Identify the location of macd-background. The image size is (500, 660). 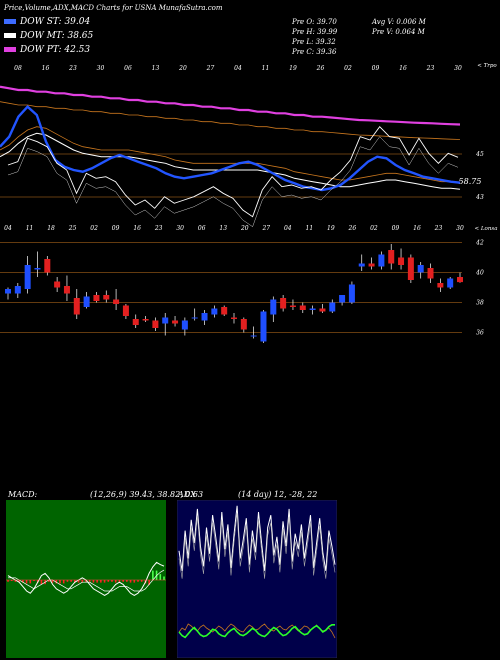
(86, 579).